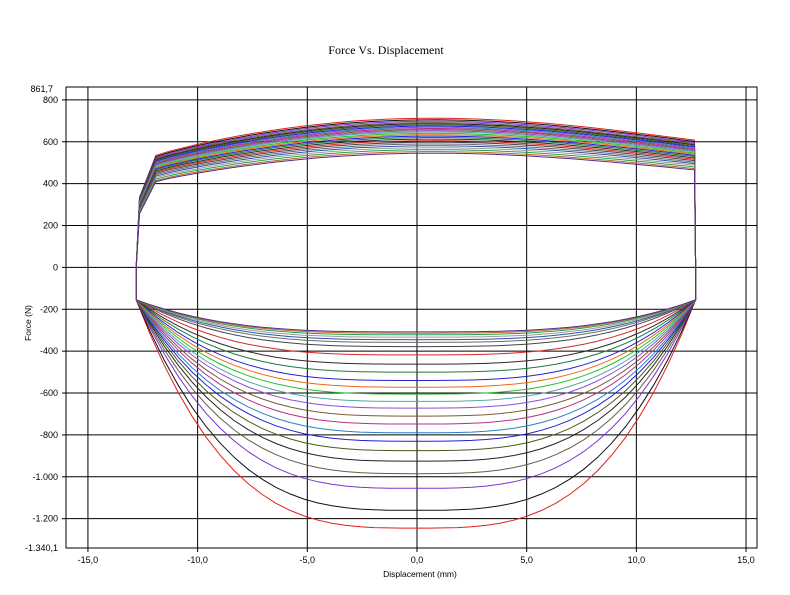  Describe the element at coordinates (417, 560) in the screenshot. I see `x-tick-label: 0,0` at that location.